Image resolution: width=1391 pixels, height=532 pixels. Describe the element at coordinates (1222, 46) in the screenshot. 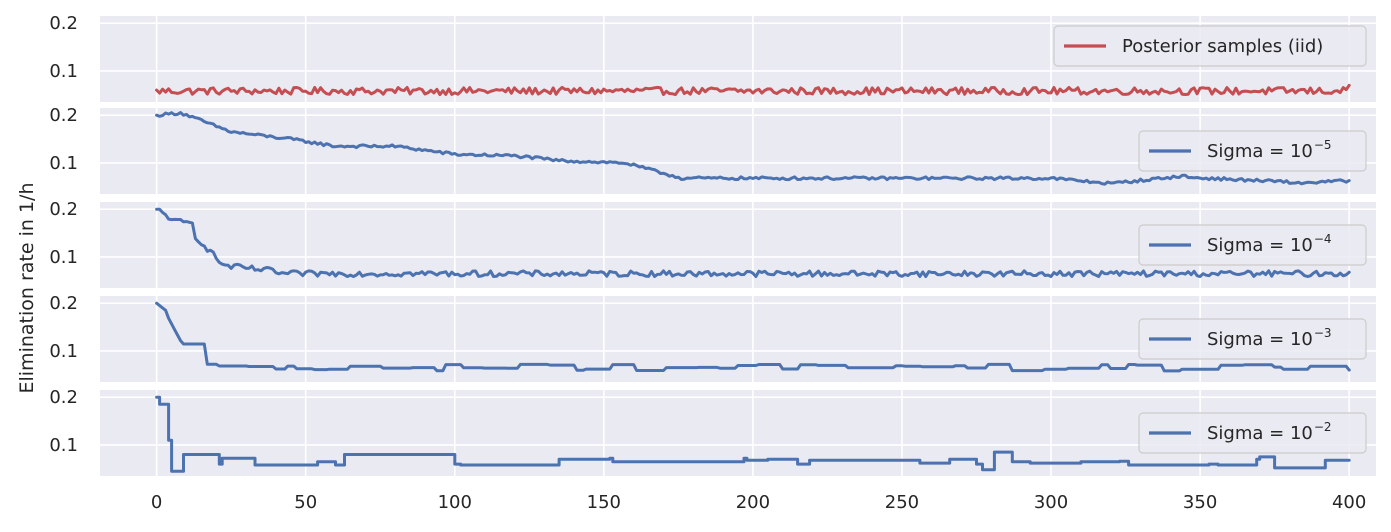

I see `legend-label: Posterior samples (iid)` at that location.